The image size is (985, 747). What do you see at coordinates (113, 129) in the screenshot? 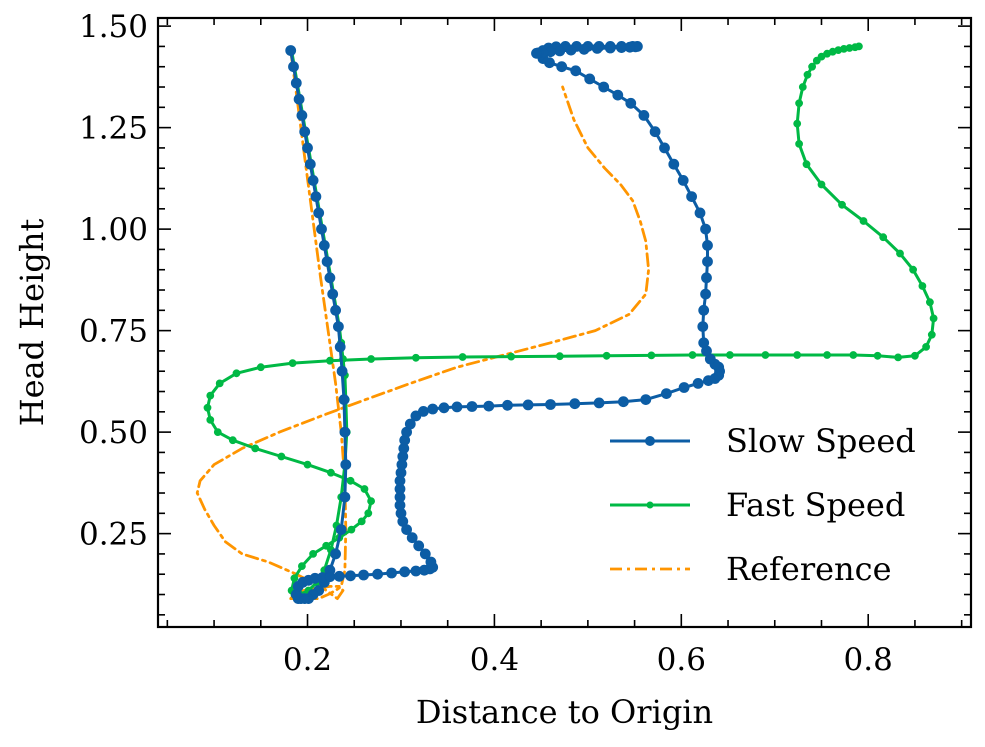
I see `y-tick-label: 1.25` at bounding box center [113, 129].